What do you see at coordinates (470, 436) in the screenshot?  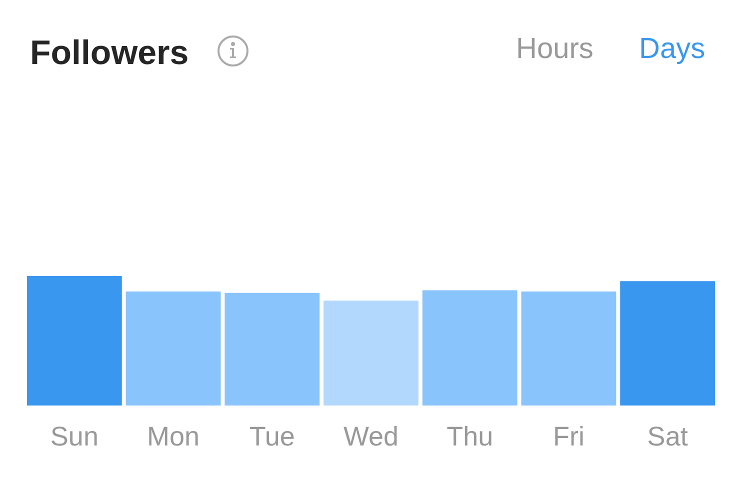 I see `x-tick-label: Thu` at bounding box center [470, 436].